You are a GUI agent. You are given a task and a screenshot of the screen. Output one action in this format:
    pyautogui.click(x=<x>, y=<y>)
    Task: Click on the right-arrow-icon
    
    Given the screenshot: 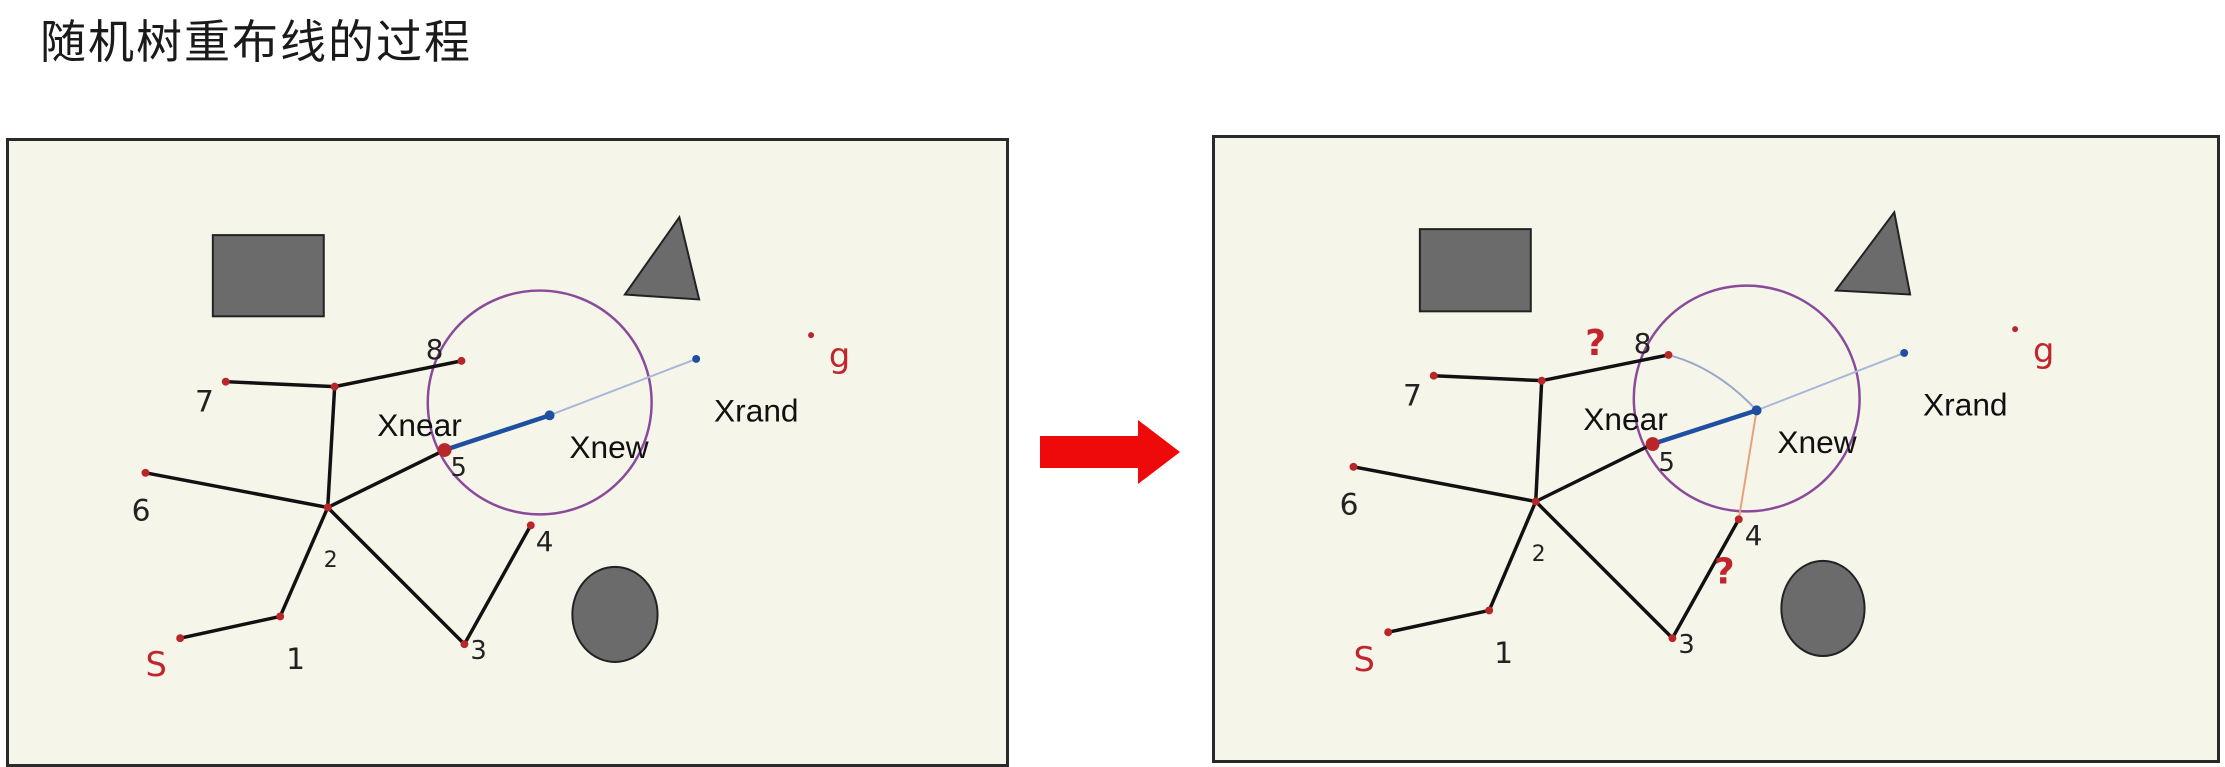 What is the action you would take?
    pyautogui.click(x=1110, y=452)
    